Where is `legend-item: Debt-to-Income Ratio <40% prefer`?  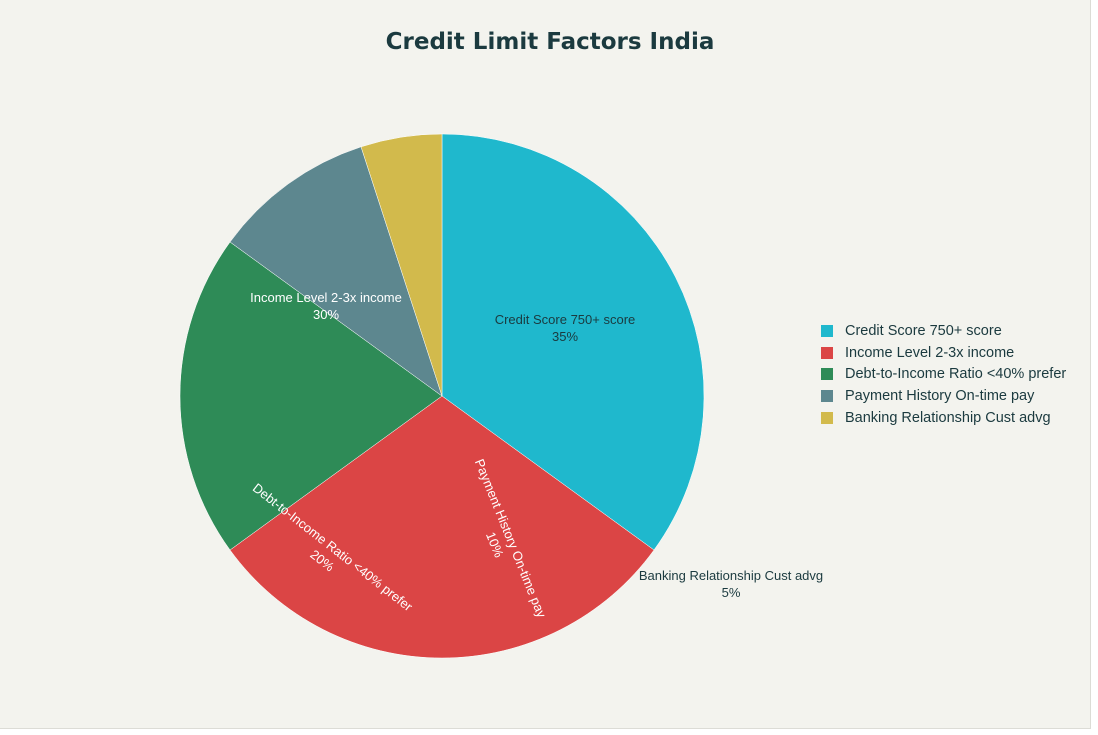 legend-item: Debt-to-Income Ratio <40% prefer is located at coordinates (943, 374).